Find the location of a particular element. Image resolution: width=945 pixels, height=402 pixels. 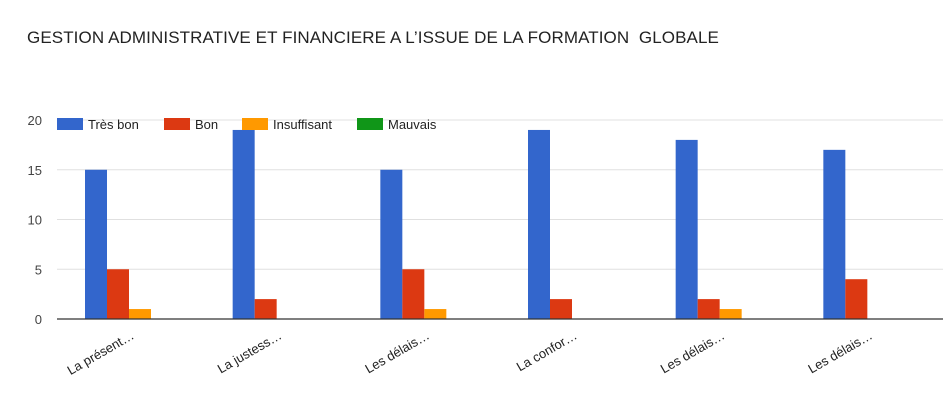

legend: Très bon Bon Insuffisant Mauvais is located at coordinates (247, 124).